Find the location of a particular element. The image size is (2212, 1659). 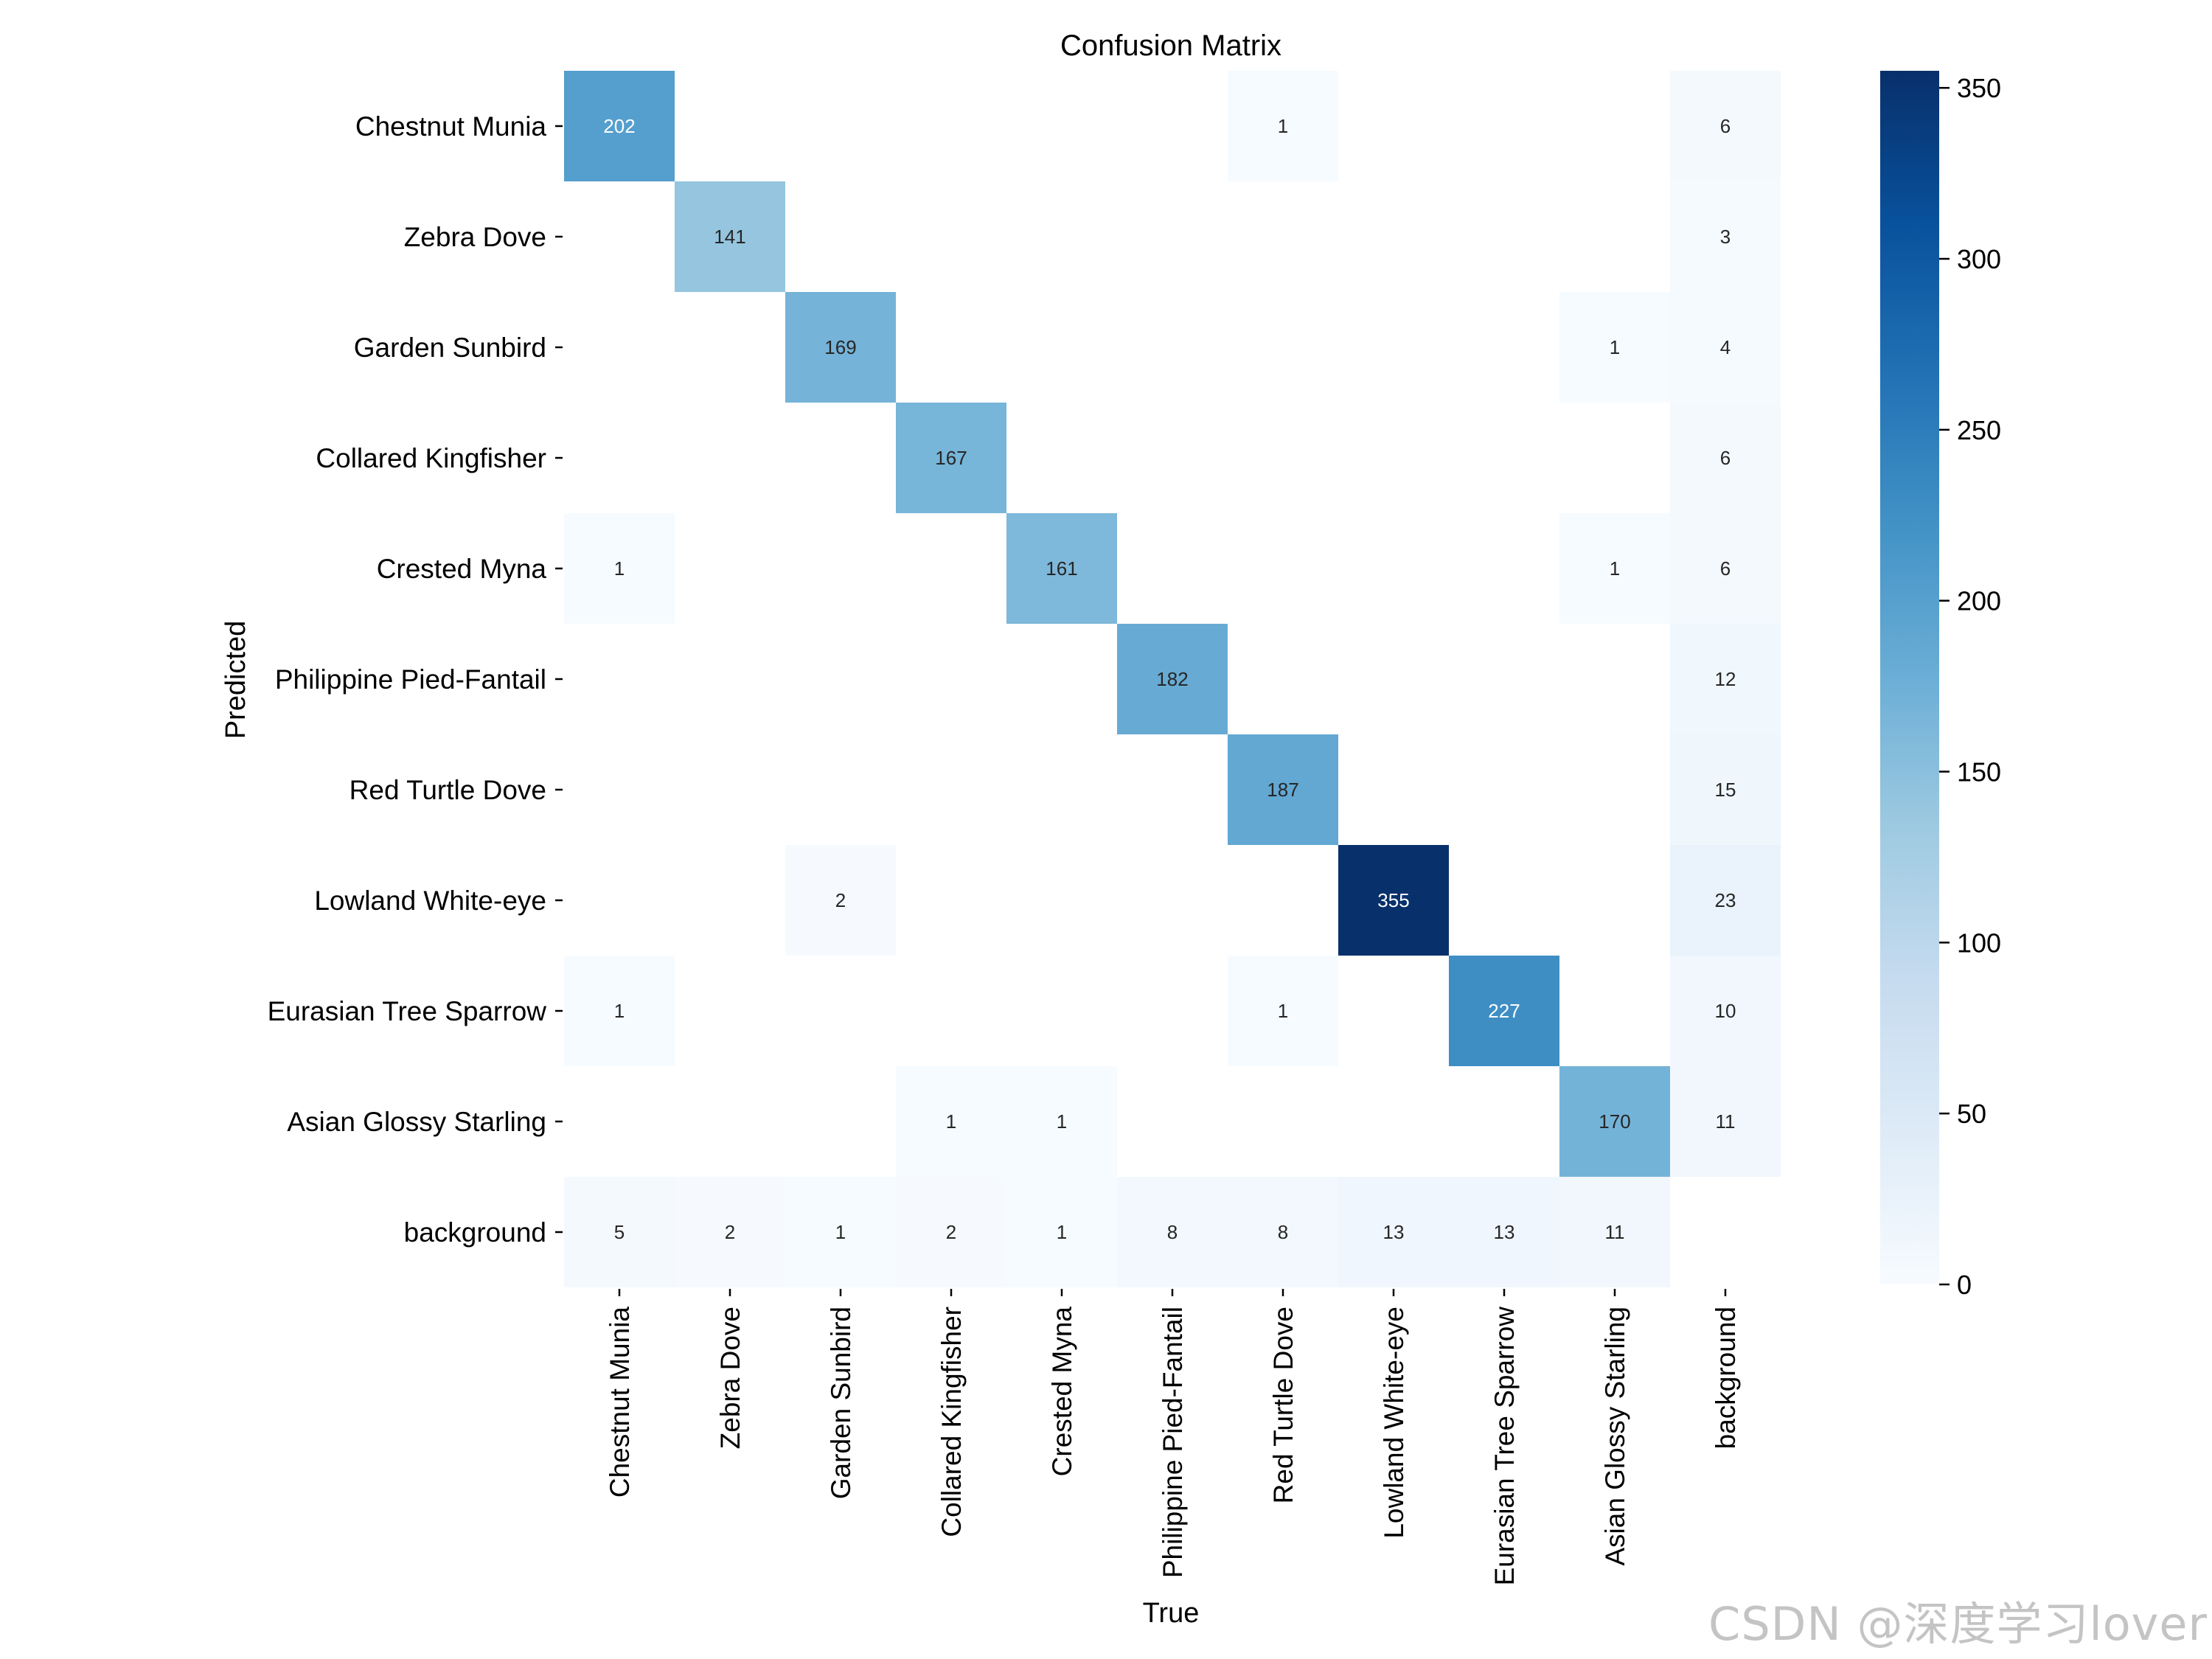

x-tick-label-chestnut-munia: Chestnut Munia is located at coordinates (620, 1402).